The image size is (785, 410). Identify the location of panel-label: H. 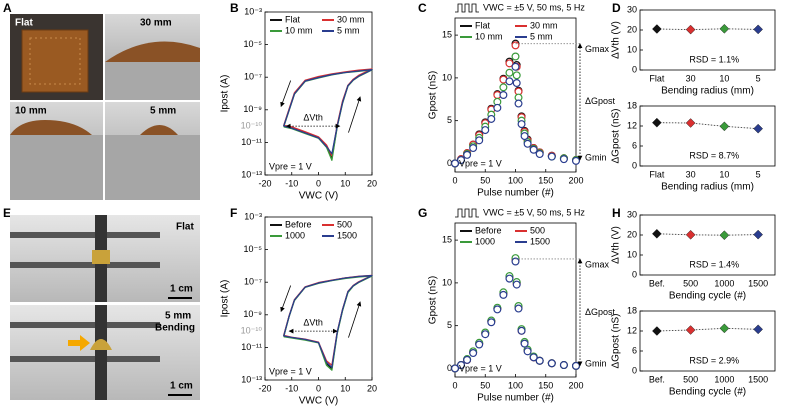
(616, 213).